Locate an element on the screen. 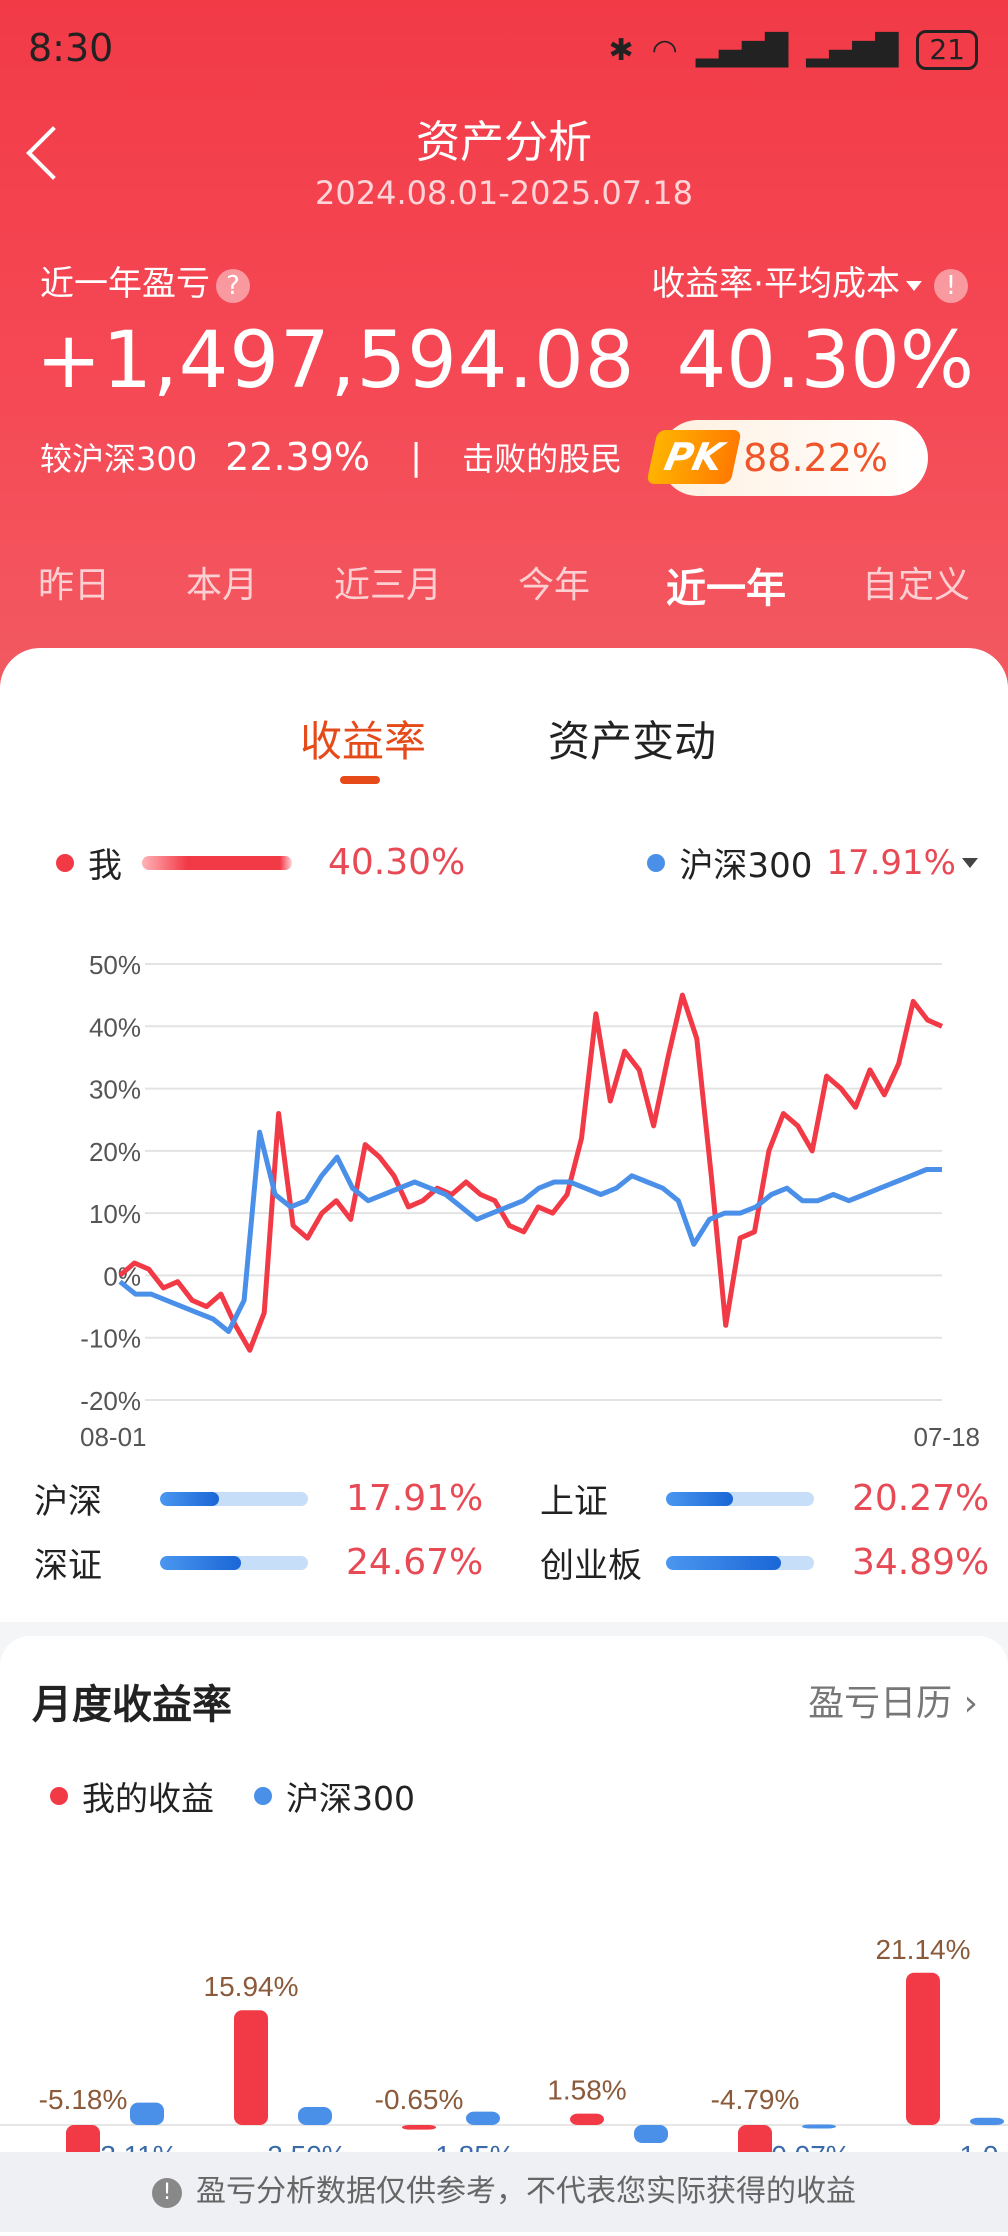 The width and height of the screenshot is (1008, 2236). help-icon: ? is located at coordinates (233, 285).